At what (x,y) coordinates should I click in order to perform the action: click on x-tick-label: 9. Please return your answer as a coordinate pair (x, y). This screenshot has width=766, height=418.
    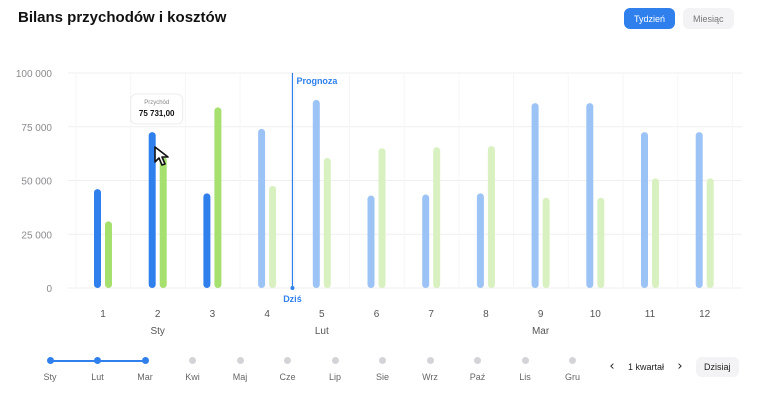
    Looking at the image, I should click on (541, 314).